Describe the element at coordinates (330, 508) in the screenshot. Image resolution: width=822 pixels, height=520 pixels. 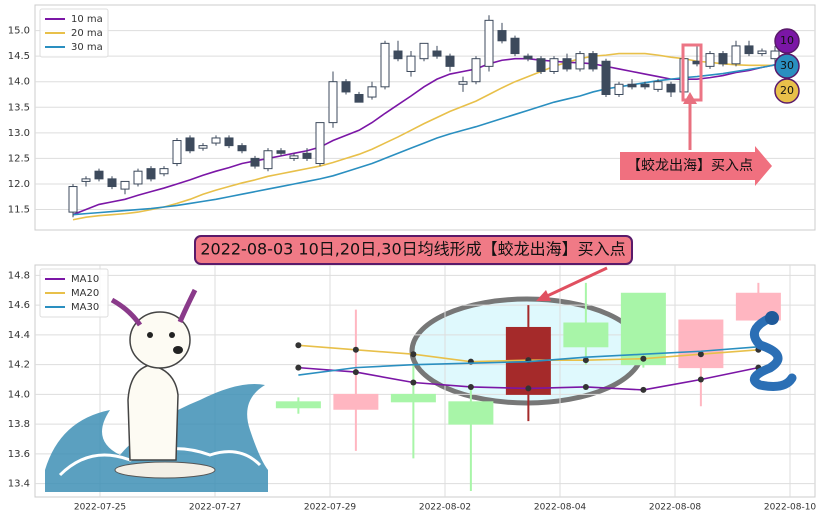
I see `x-tick-label: 2022-07-29` at that location.